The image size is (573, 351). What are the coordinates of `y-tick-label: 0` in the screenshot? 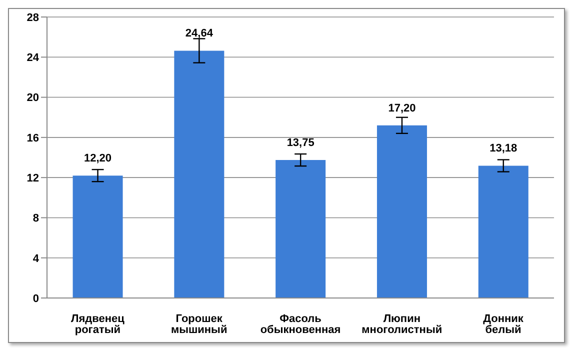 It's located at (35, 298).